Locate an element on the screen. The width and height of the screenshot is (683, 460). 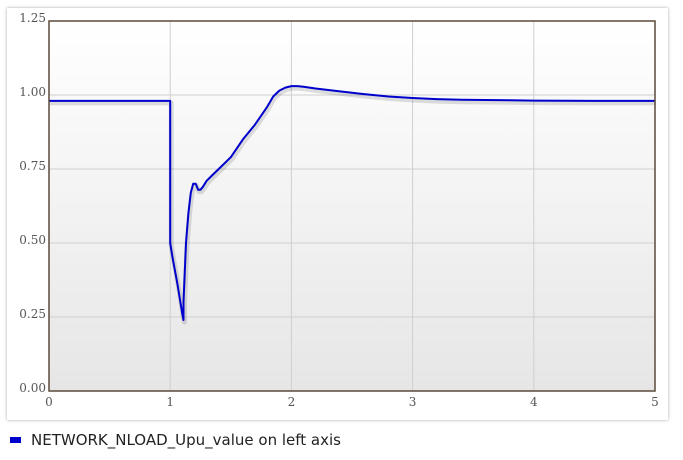
y-tick-label: 0.75 is located at coordinates (32, 166).